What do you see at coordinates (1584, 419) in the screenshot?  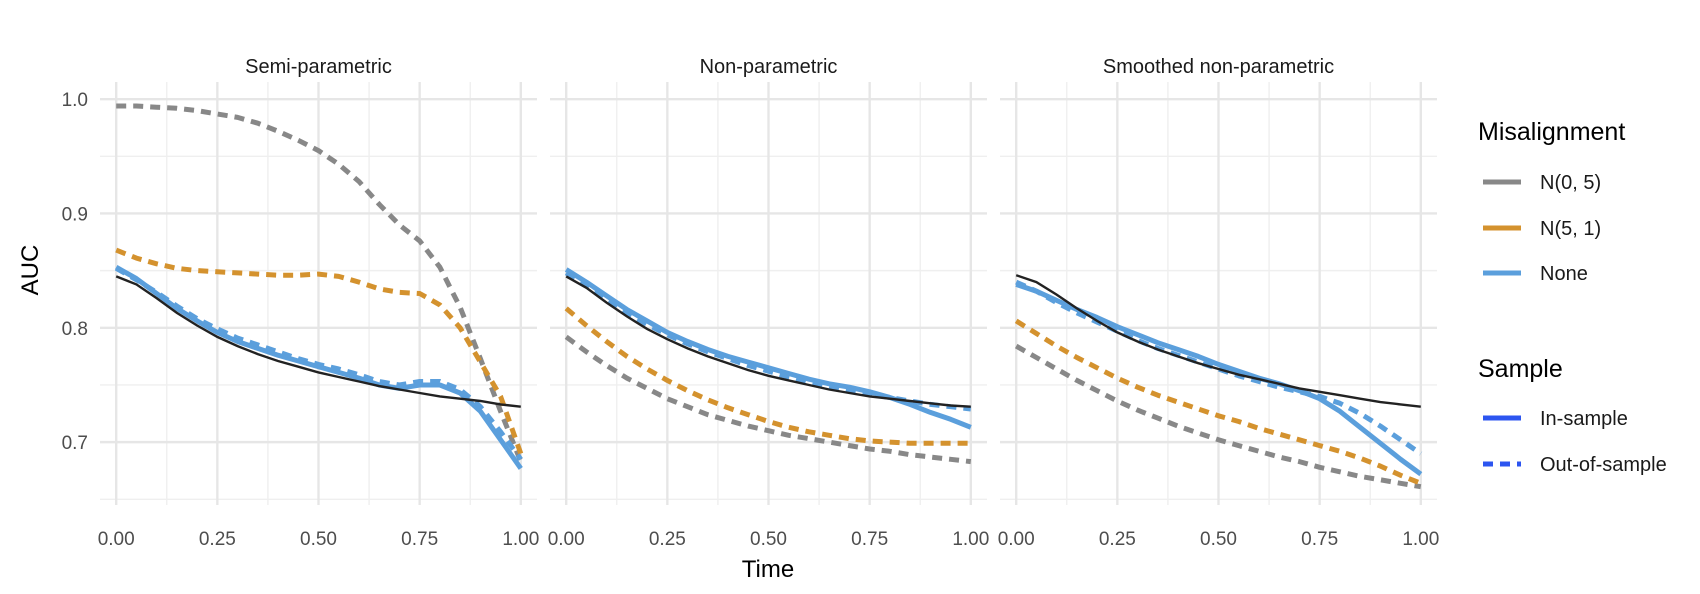 I see `legend-label-in-sample: In-sample` at bounding box center [1584, 419].